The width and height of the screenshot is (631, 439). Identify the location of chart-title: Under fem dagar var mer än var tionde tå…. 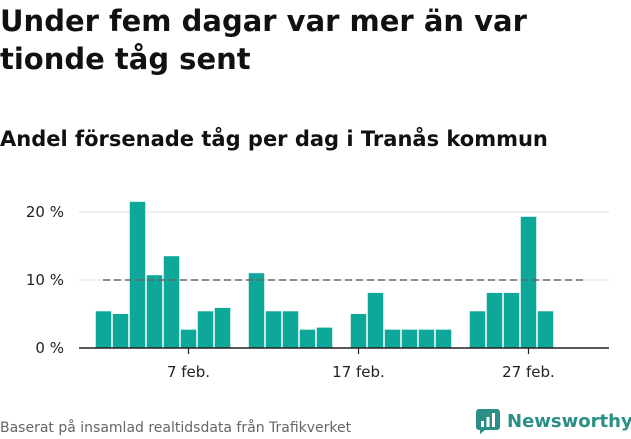
(263, 40).